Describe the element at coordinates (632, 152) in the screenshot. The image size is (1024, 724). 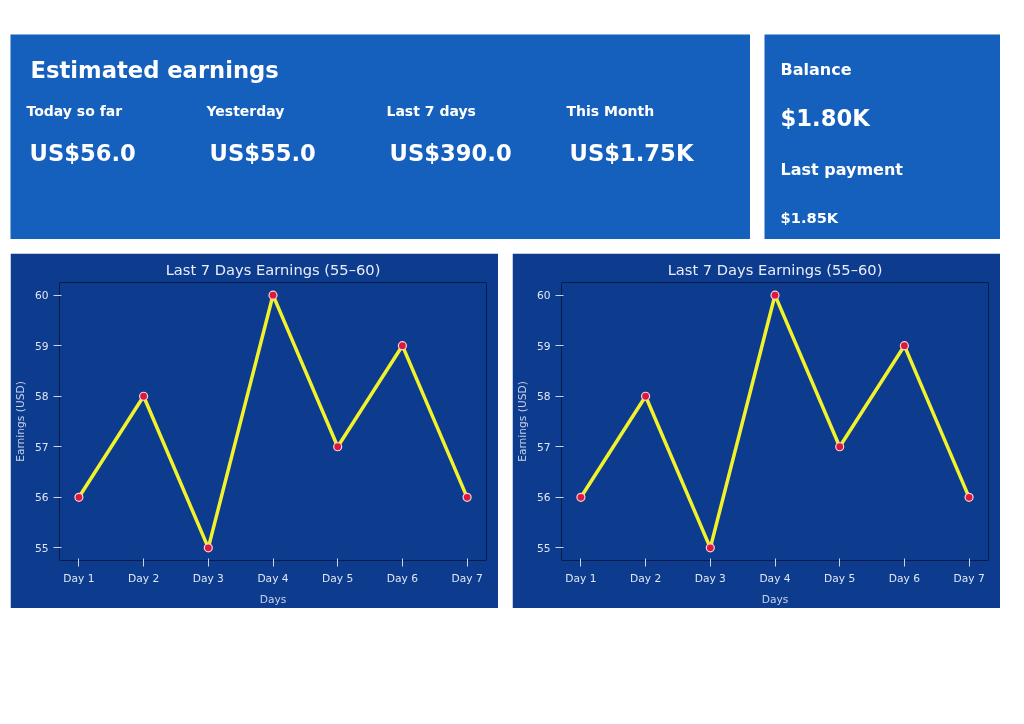
I see `text: US$1.75K` at that location.